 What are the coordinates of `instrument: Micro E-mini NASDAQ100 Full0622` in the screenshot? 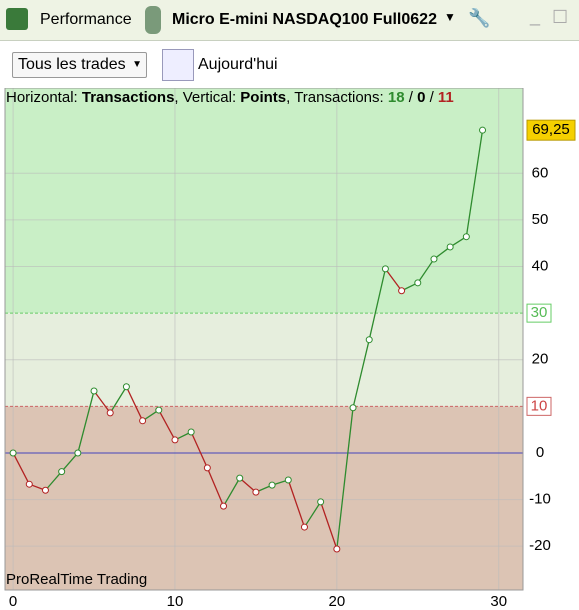 It's located at (304, 19).